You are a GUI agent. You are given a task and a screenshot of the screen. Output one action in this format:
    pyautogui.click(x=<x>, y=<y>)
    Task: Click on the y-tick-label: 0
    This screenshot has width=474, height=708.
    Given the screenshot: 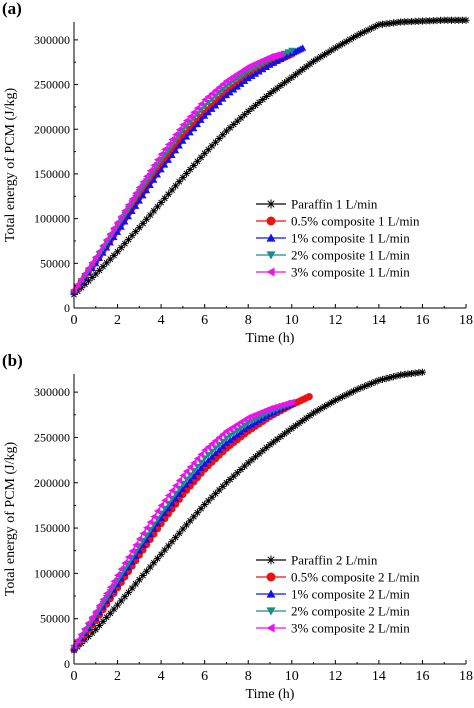 What is the action you would take?
    pyautogui.click(x=67, y=308)
    